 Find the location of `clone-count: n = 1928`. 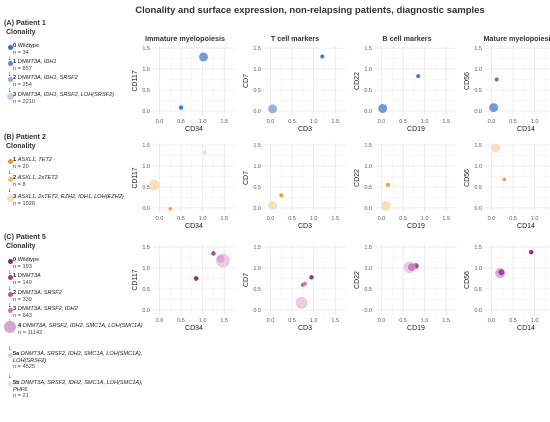

clone-count: n = 1928 is located at coordinates (24, 203).